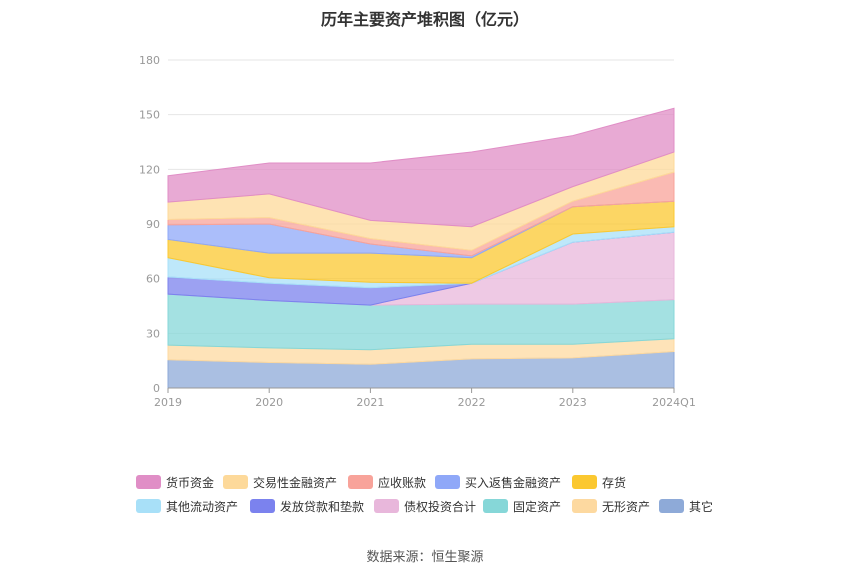 The height and width of the screenshot is (575, 850). I want to click on x-tick-label: 2022, so click(472, 402).